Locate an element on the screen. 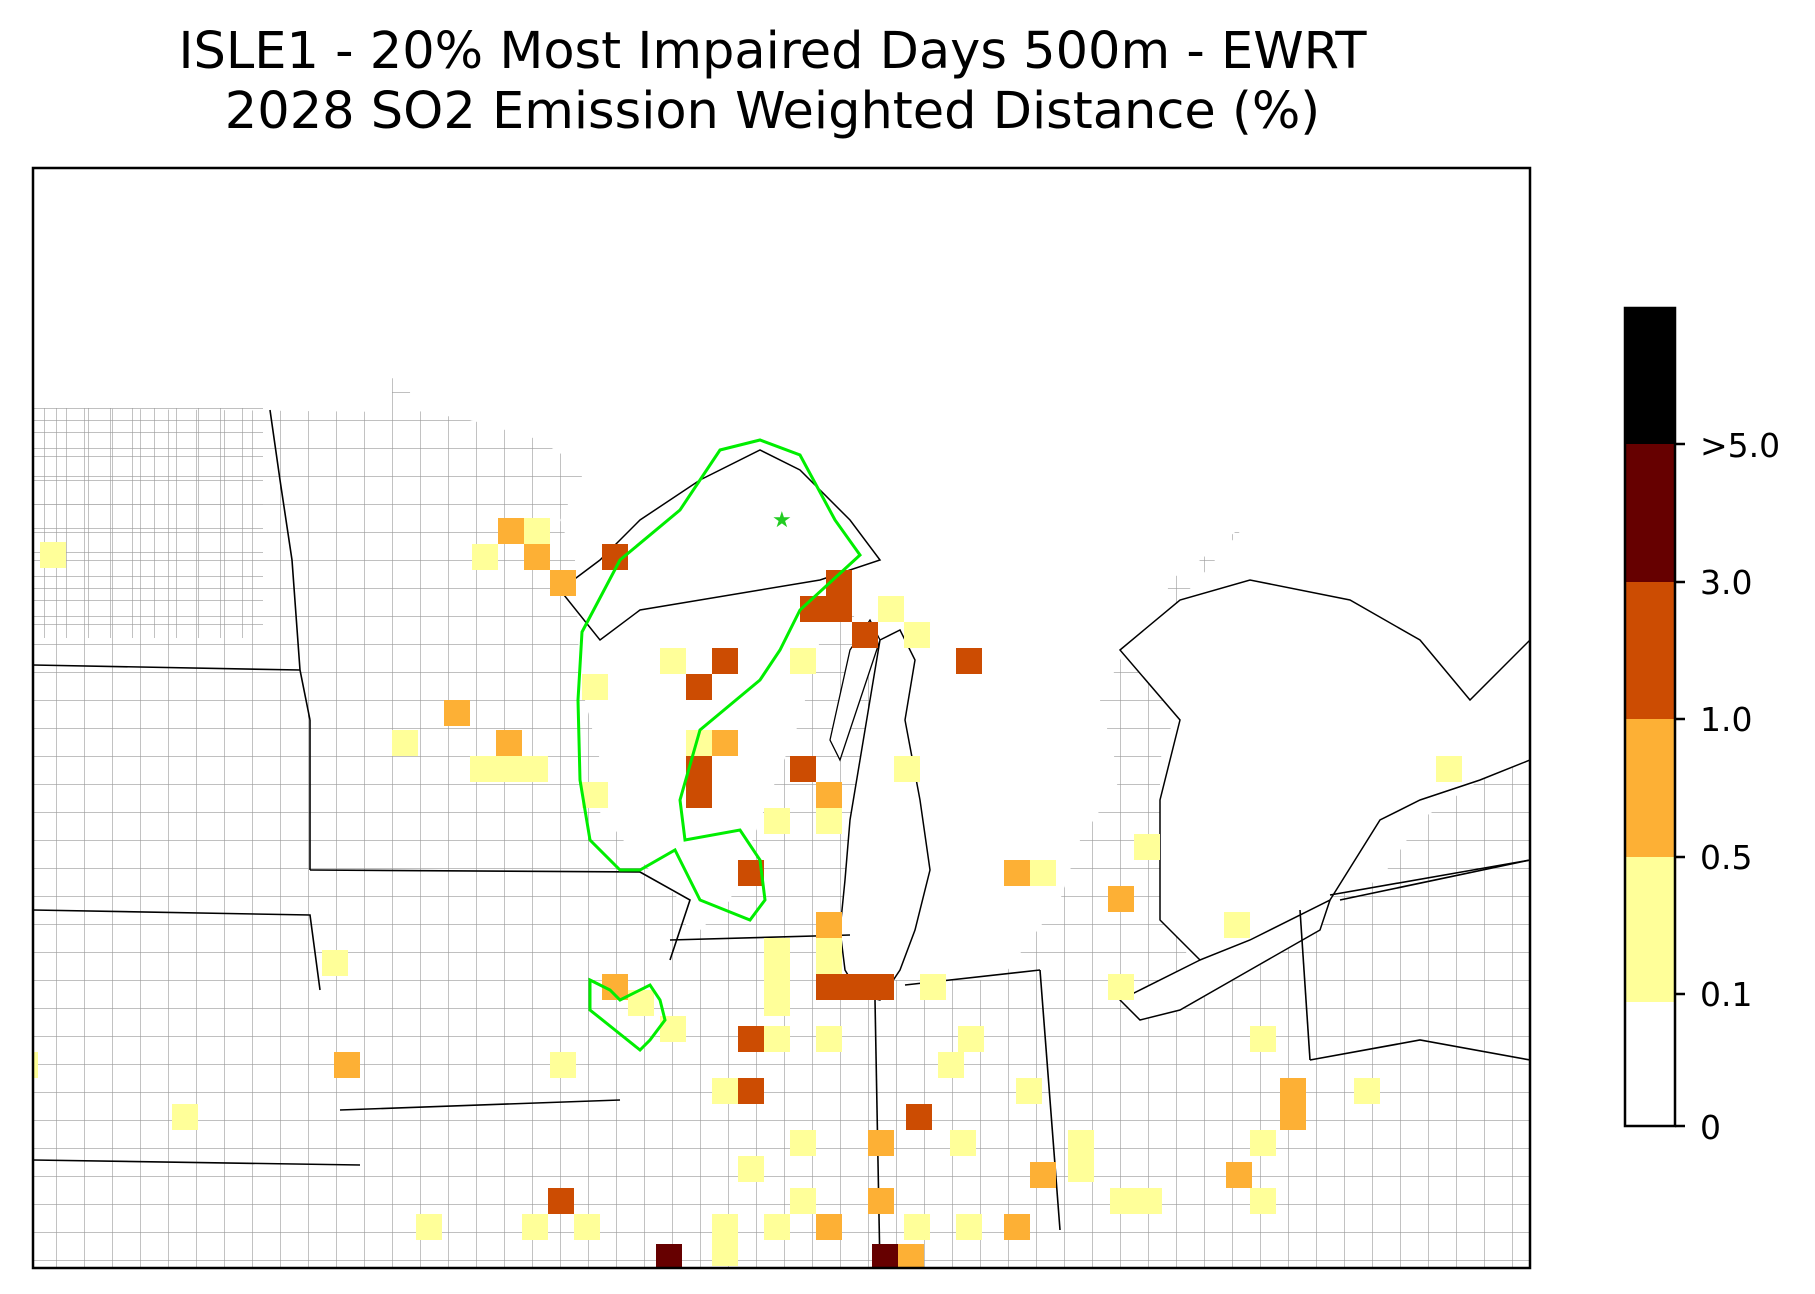 The height and width of the screenshot is (1294, 1815). colorbar-label-1: 1.0 is located at coordinates (1726, 719).